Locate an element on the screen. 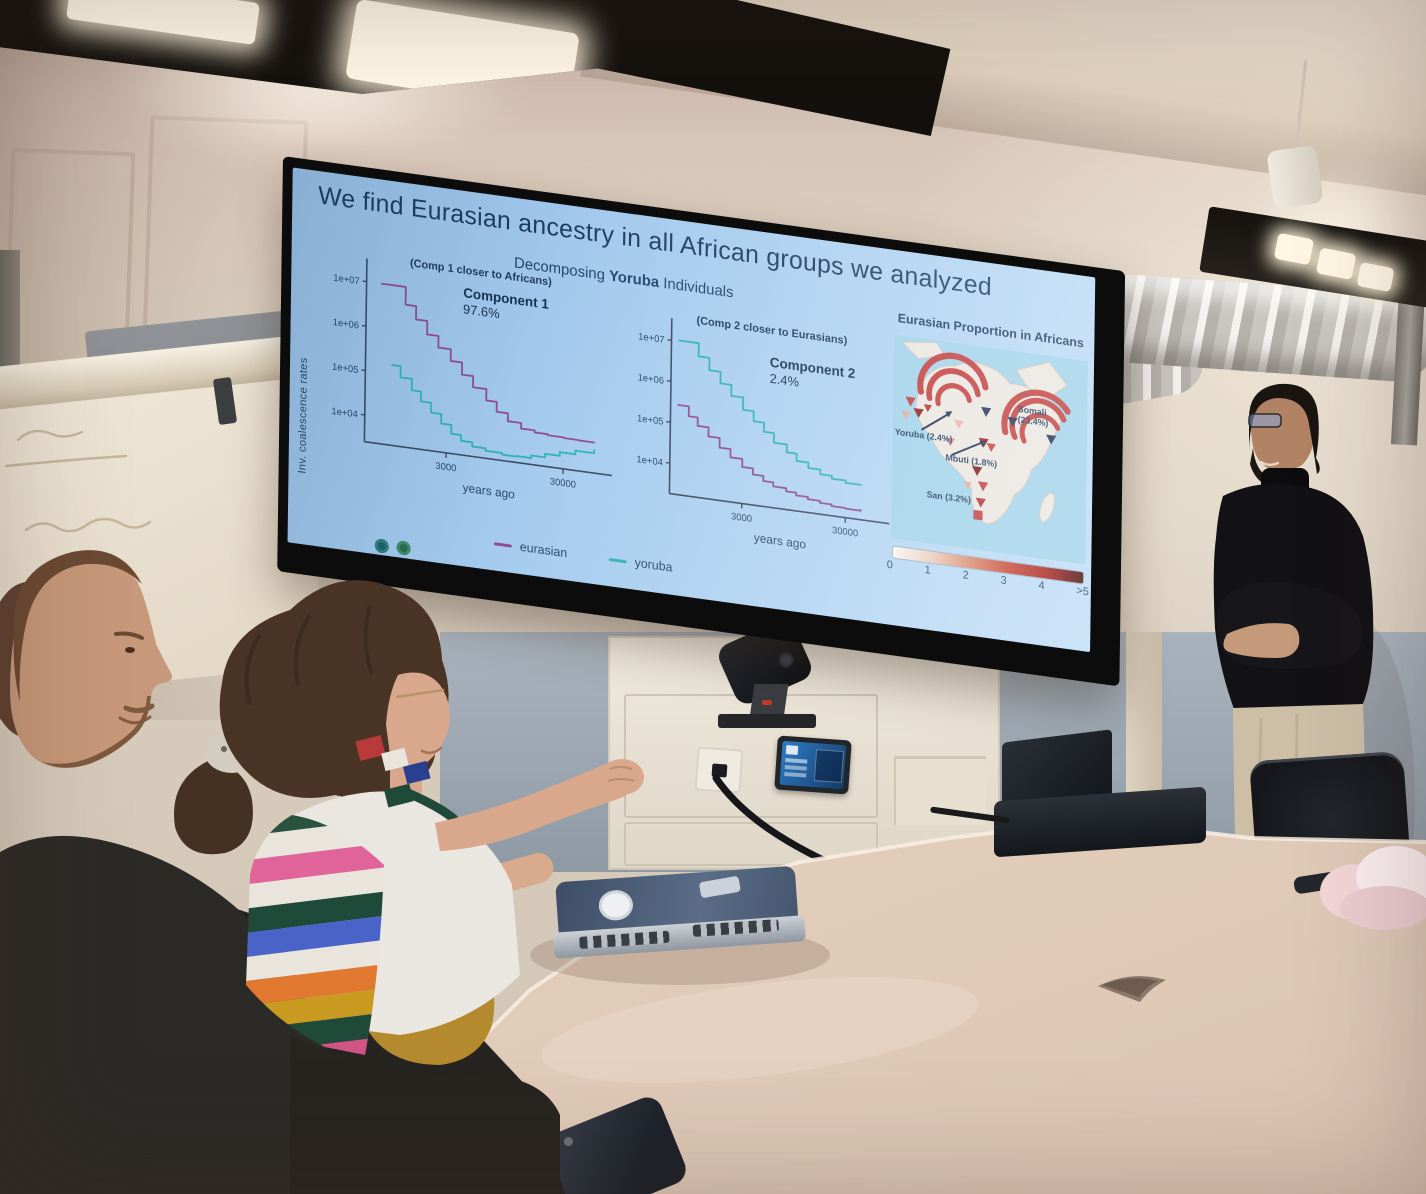  svg-text: (Comp 2 closer to Eurasians) is located at coordinates (771, 331).